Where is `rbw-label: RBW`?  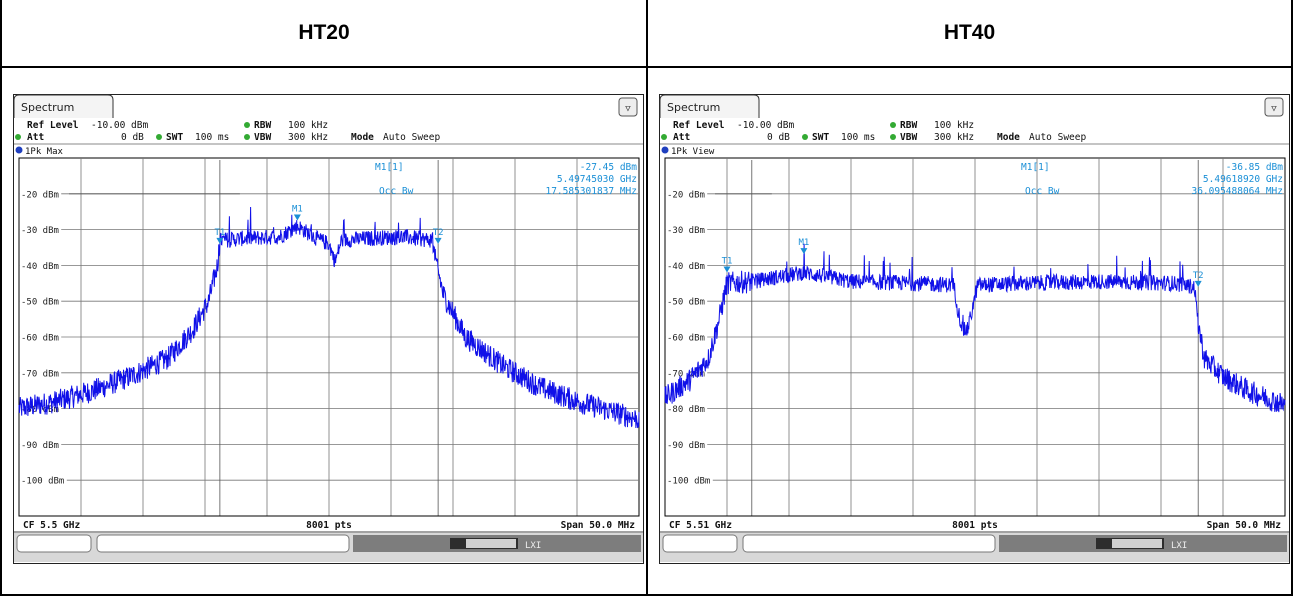
rbw-label: RBW is located at coordinates (262, 125).